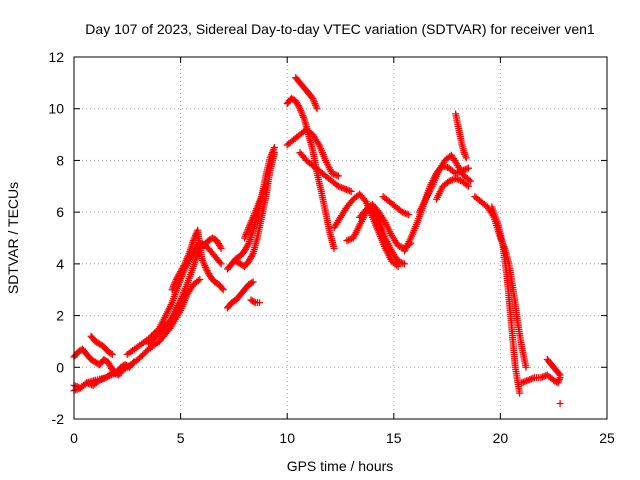  What do you see at coordinates (56, 109) in the screenshot?
I see `y-tick-label: 10` at bounding box center [56, 109].